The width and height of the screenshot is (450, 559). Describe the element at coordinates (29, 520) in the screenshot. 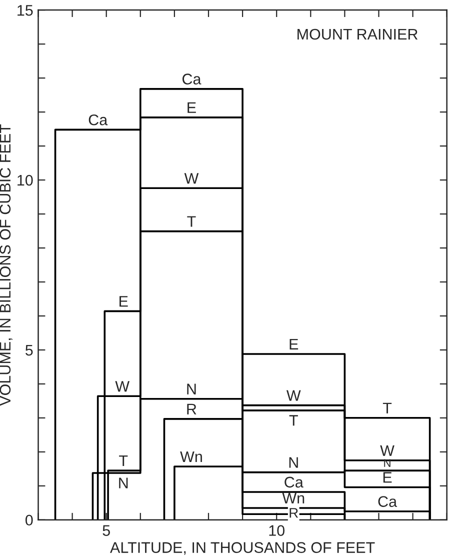

I see `y-tick-label: 0` at that location.